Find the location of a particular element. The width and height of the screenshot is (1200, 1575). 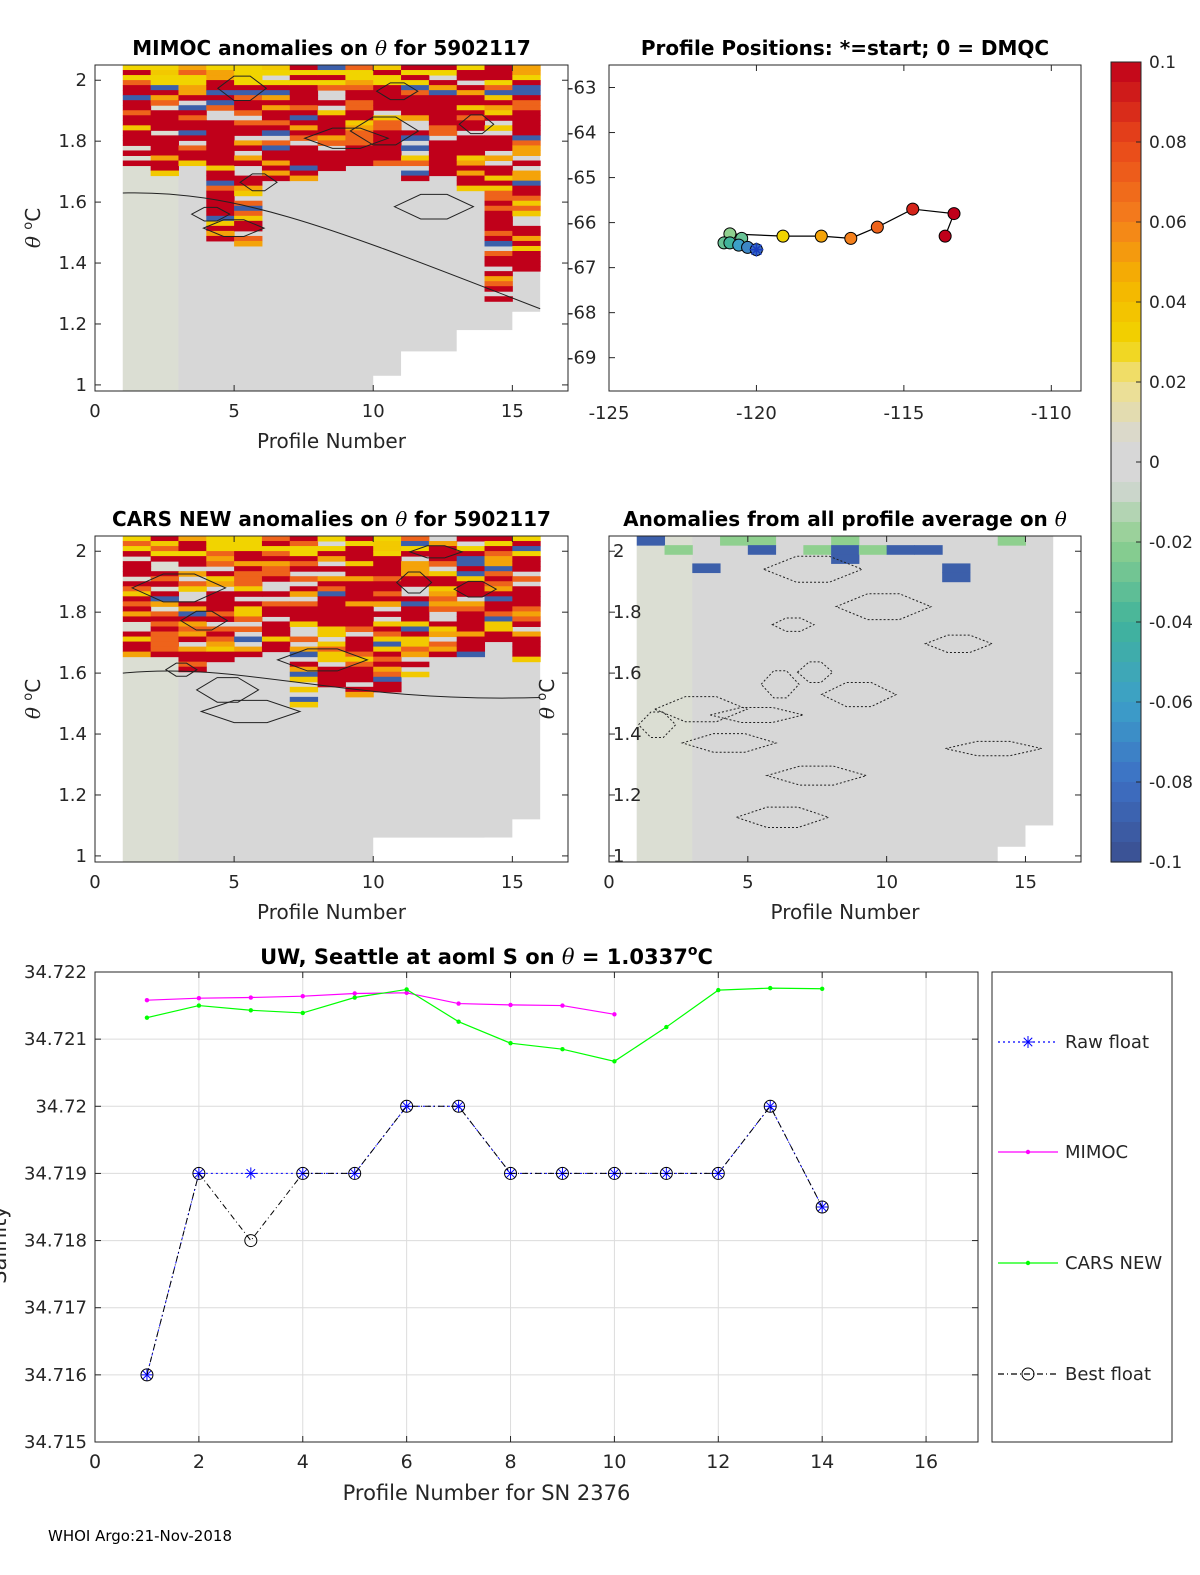

y-tick-label: 34.719 is located at coordinates (55, 1173).